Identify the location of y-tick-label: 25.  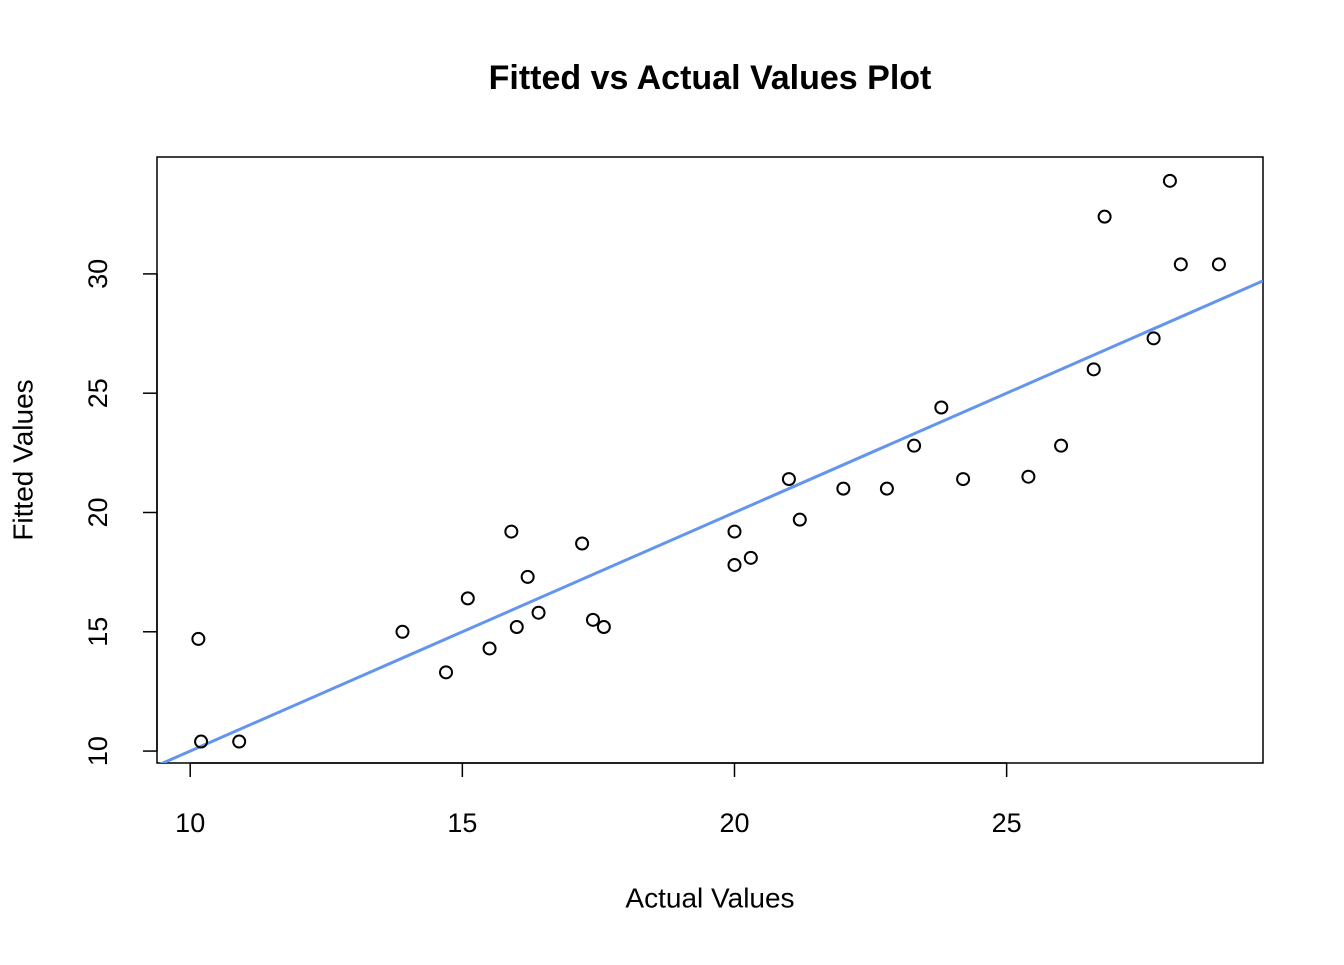
(98, 393).